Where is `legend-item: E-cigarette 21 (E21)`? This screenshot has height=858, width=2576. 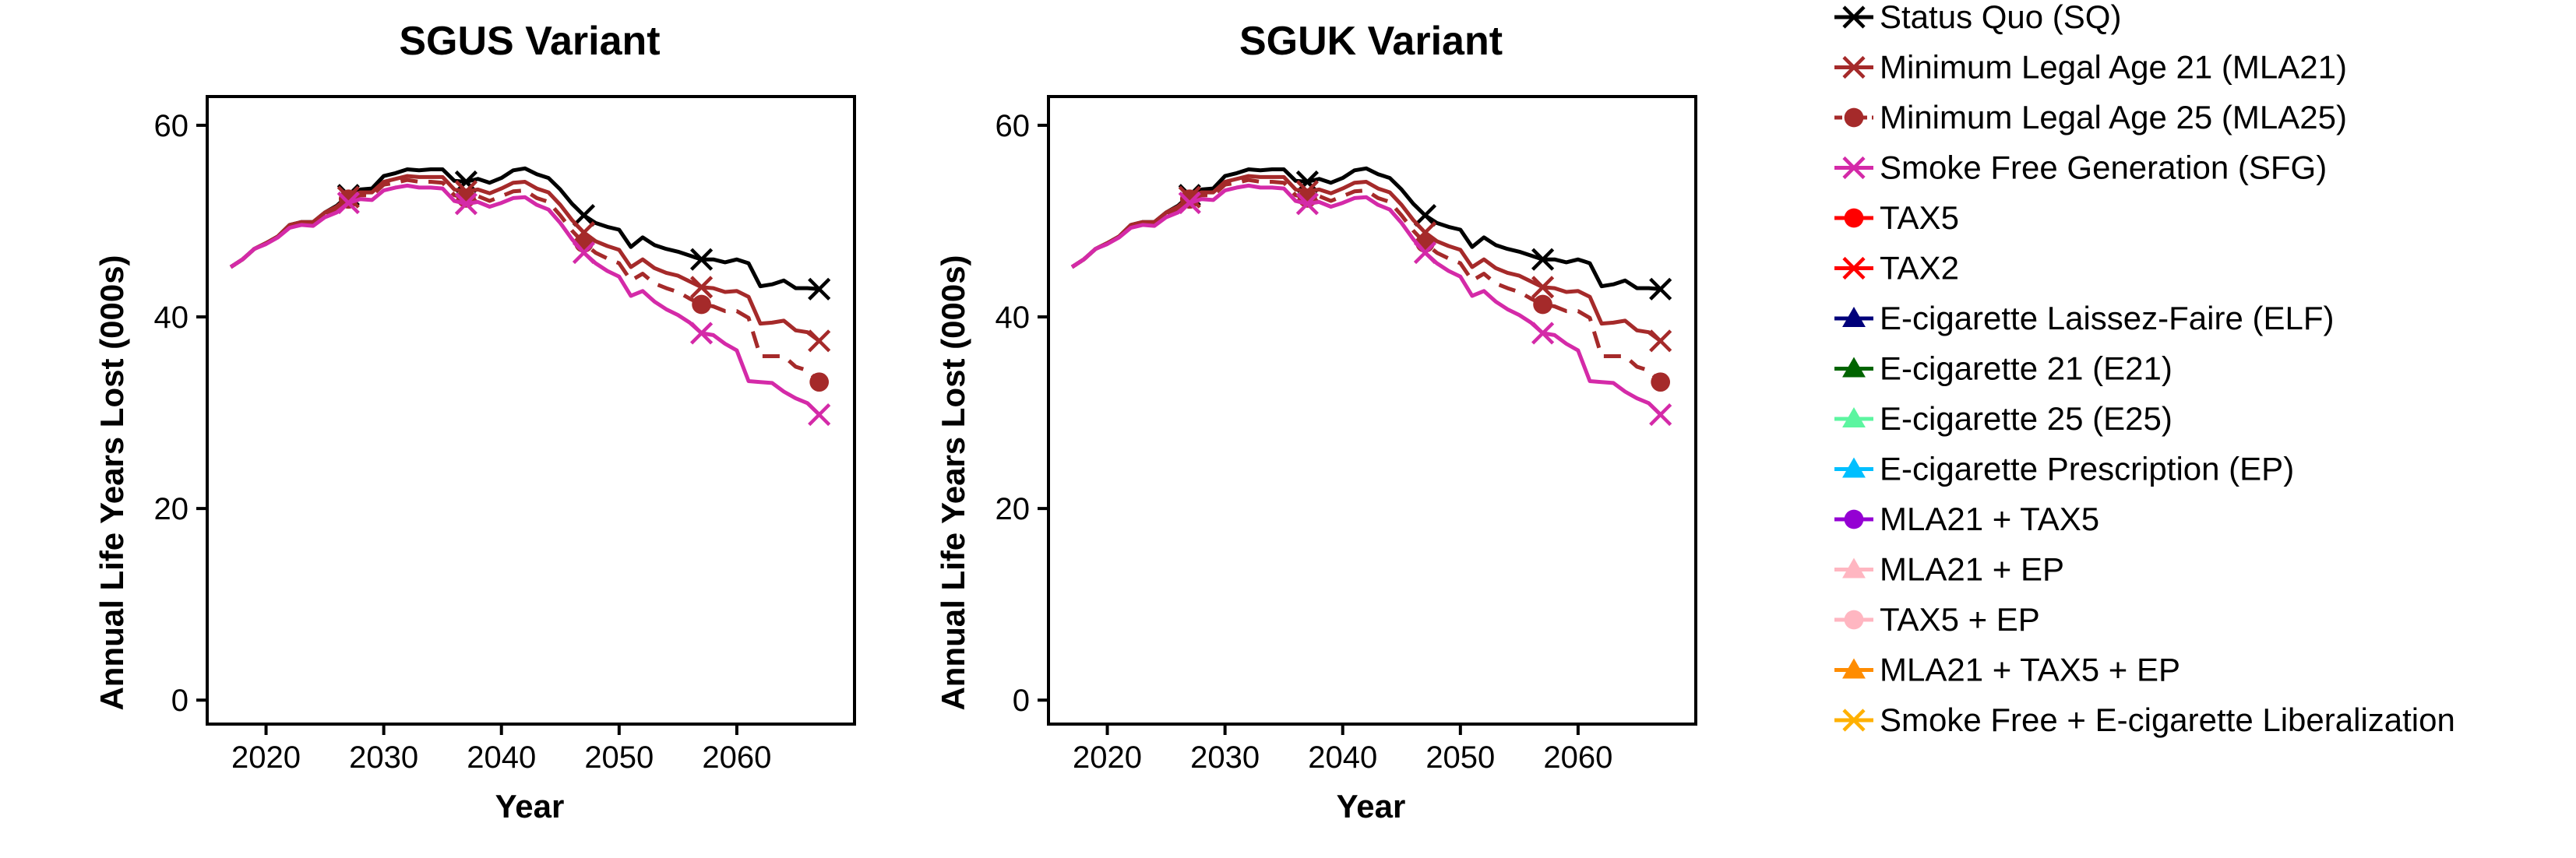
legend-item: E-cigarette 21 (E21) is located at coordinates (2003, 368).